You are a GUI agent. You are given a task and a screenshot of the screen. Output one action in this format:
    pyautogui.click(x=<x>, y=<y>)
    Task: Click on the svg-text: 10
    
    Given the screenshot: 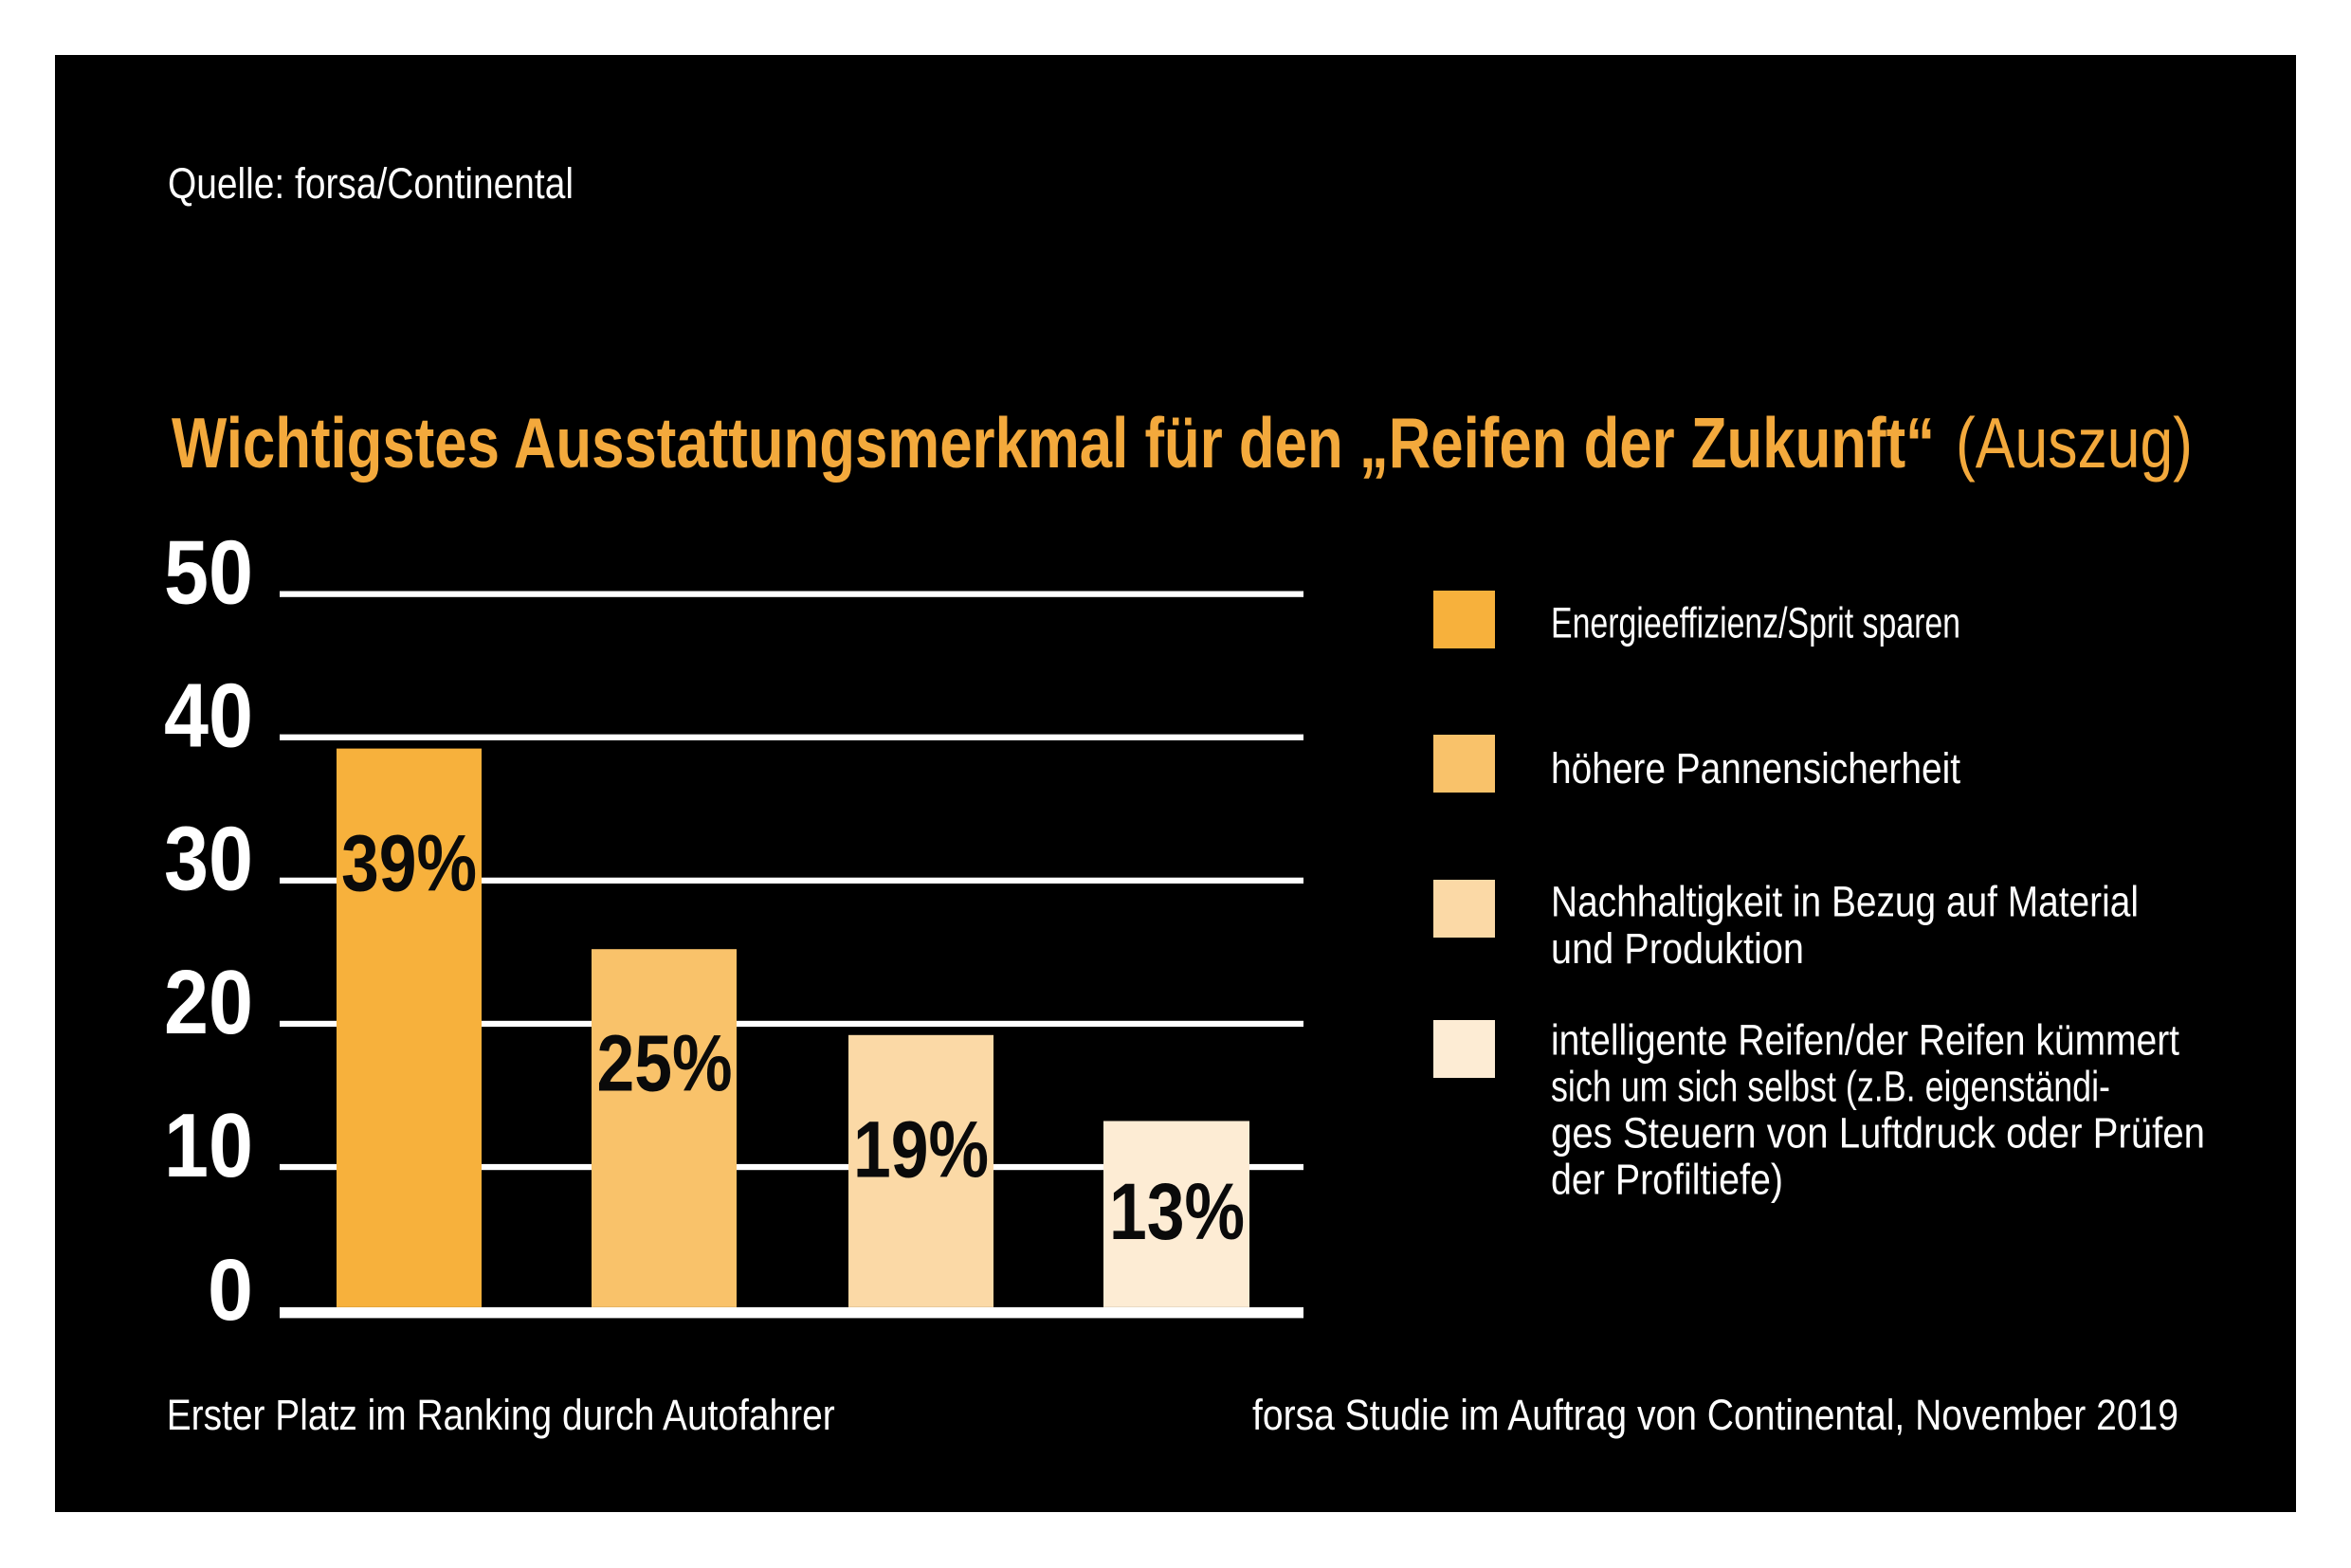 What is the action you would take?
    pyautogui.click(x=208, y=1145)
    